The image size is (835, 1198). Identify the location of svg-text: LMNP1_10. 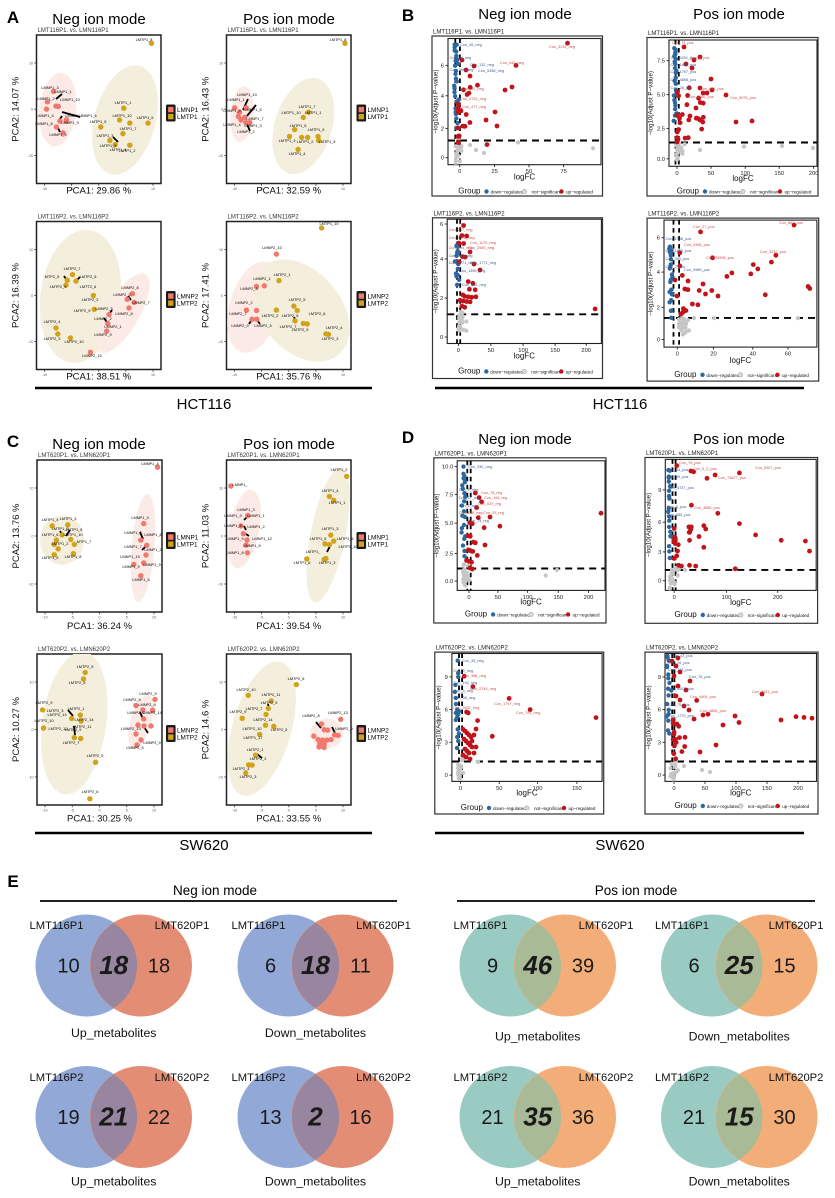
(70, 99).